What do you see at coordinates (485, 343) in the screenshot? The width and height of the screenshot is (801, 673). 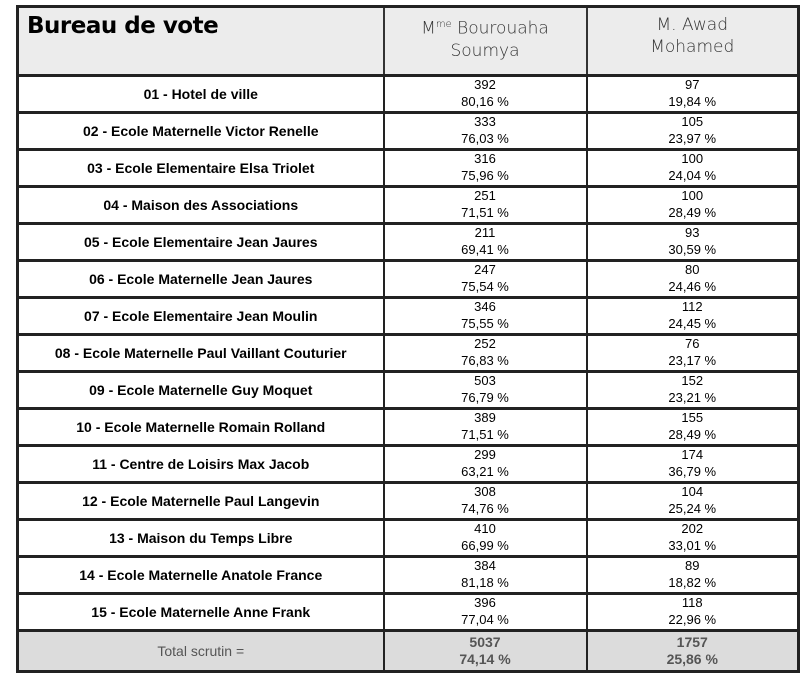 I see `vote-count: 252` at bounding box center [485, 343].